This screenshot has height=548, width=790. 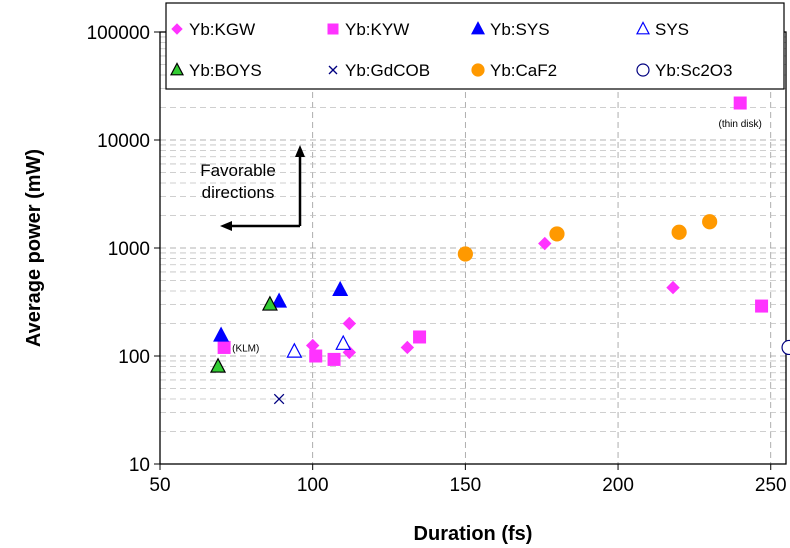 I want to click on x-tick-label: 250, so click(x=771, y=485).